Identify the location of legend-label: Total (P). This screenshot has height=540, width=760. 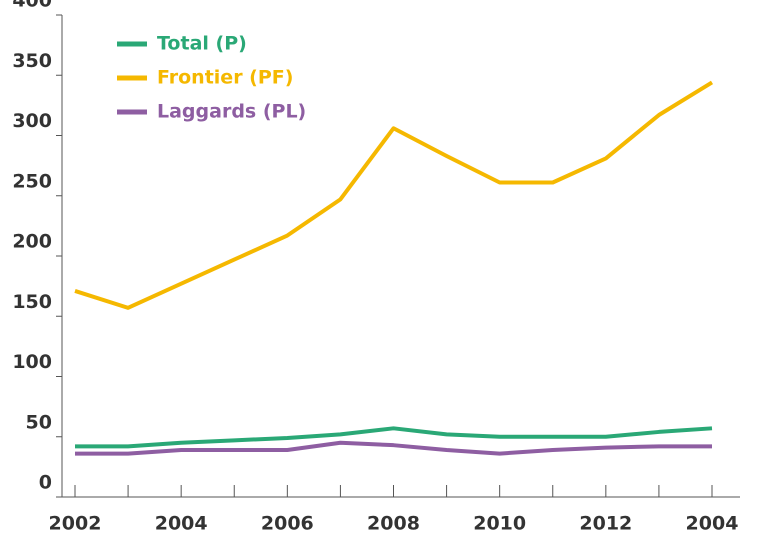
(202, 44).